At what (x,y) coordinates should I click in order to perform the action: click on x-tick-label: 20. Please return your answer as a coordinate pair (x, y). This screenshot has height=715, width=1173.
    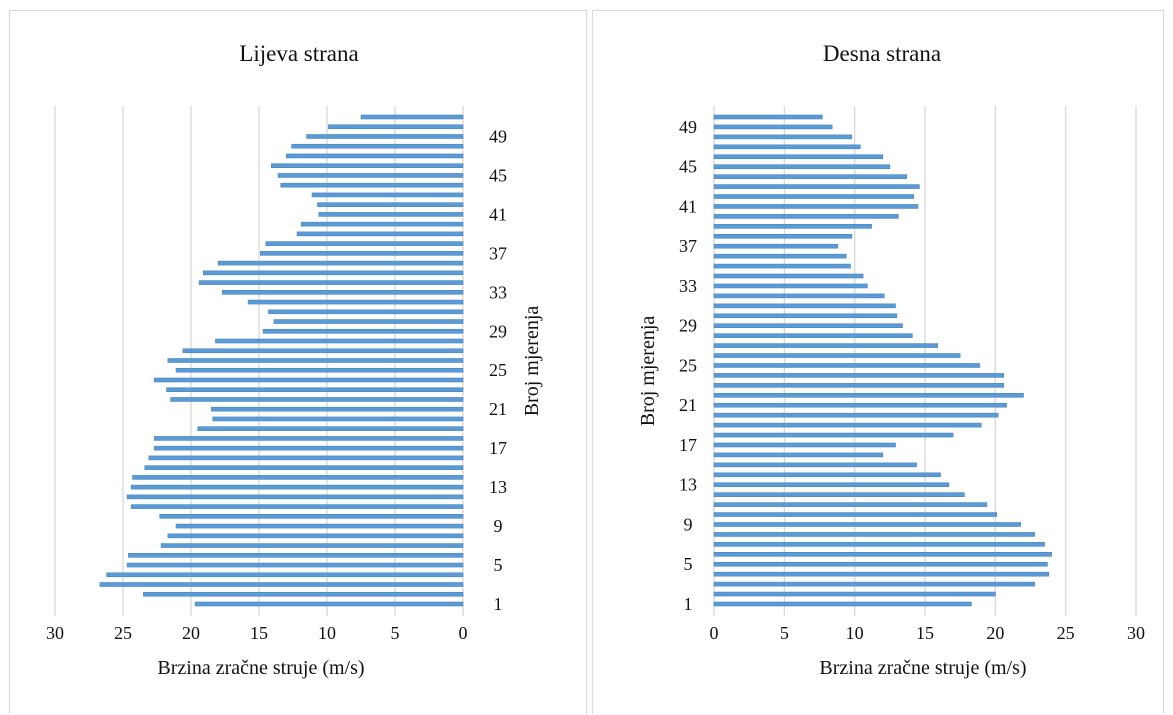
    Looking at the image, I should click on (191, 633).